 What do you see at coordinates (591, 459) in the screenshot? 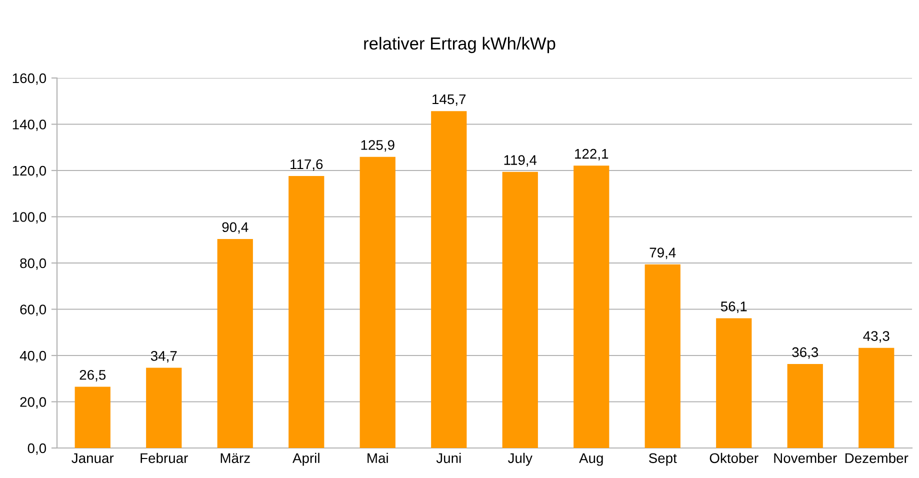
I see `x-tick-label: Aug` at bounding box center [591, 459].